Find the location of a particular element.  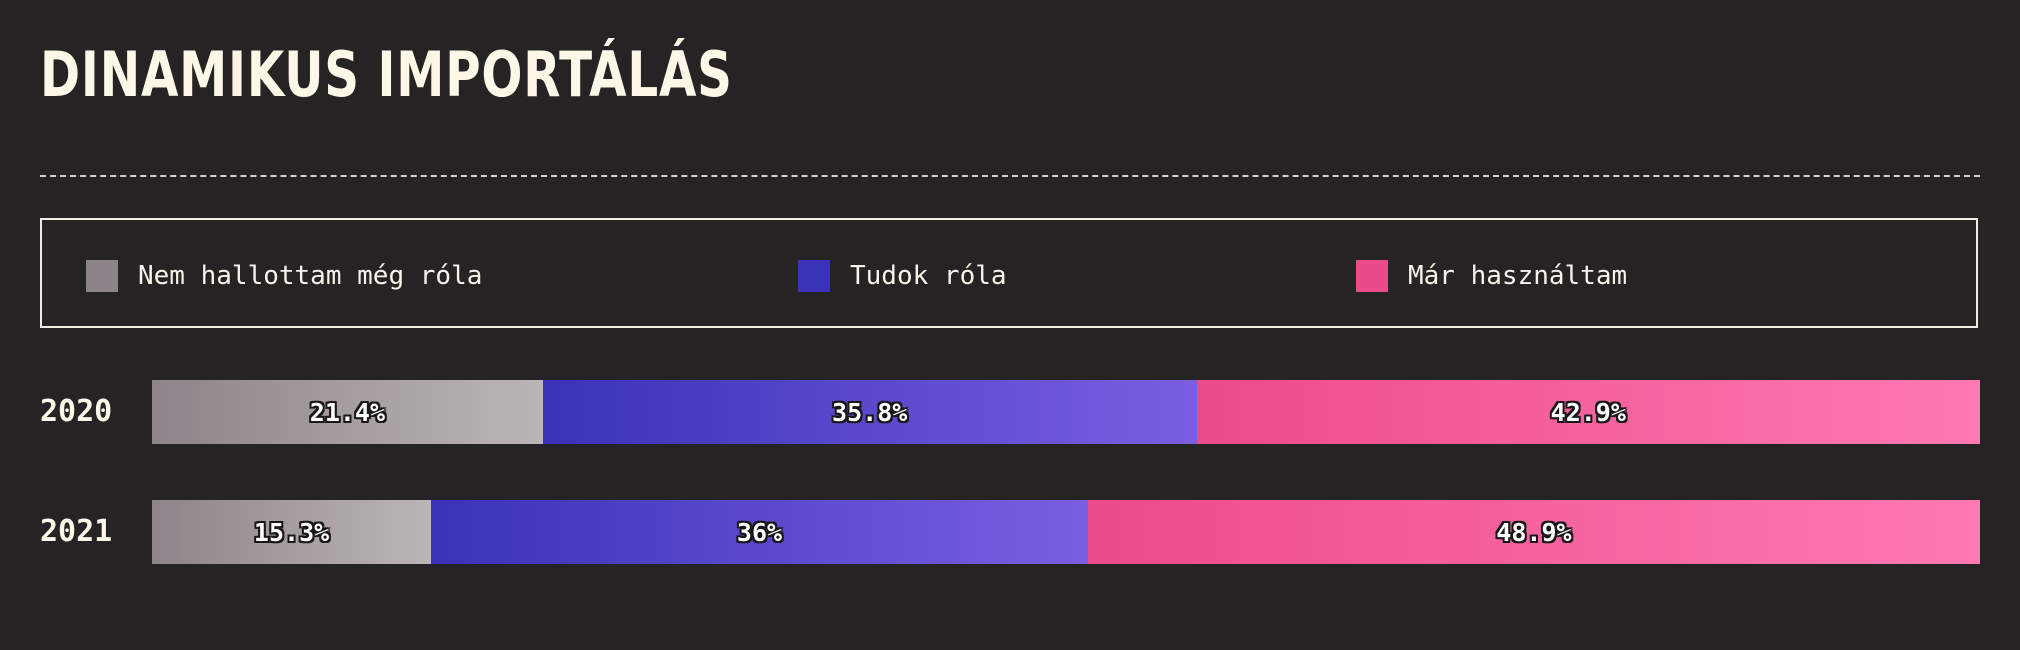

legend-item-used: Már használtam is located at coordinates (1491, 276).